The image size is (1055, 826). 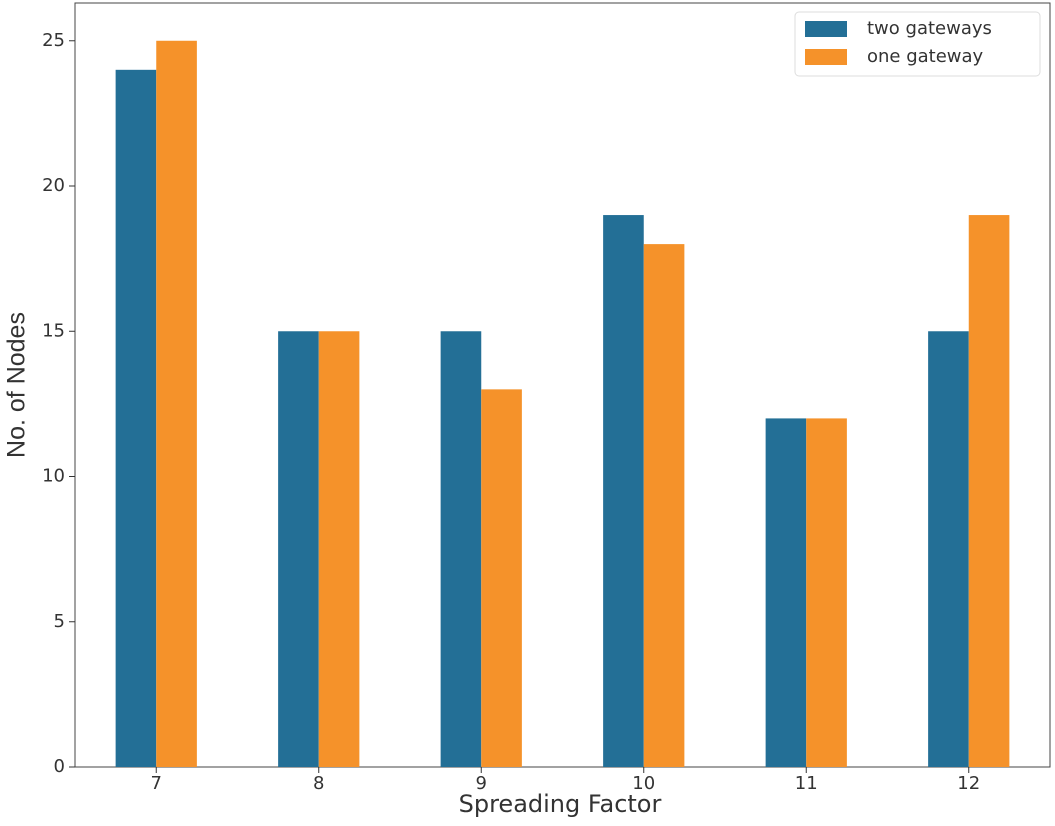 What do you see at coordinates (917, 44) in the screenshot?
I see `legend-box` at bounding box center [917, 44].